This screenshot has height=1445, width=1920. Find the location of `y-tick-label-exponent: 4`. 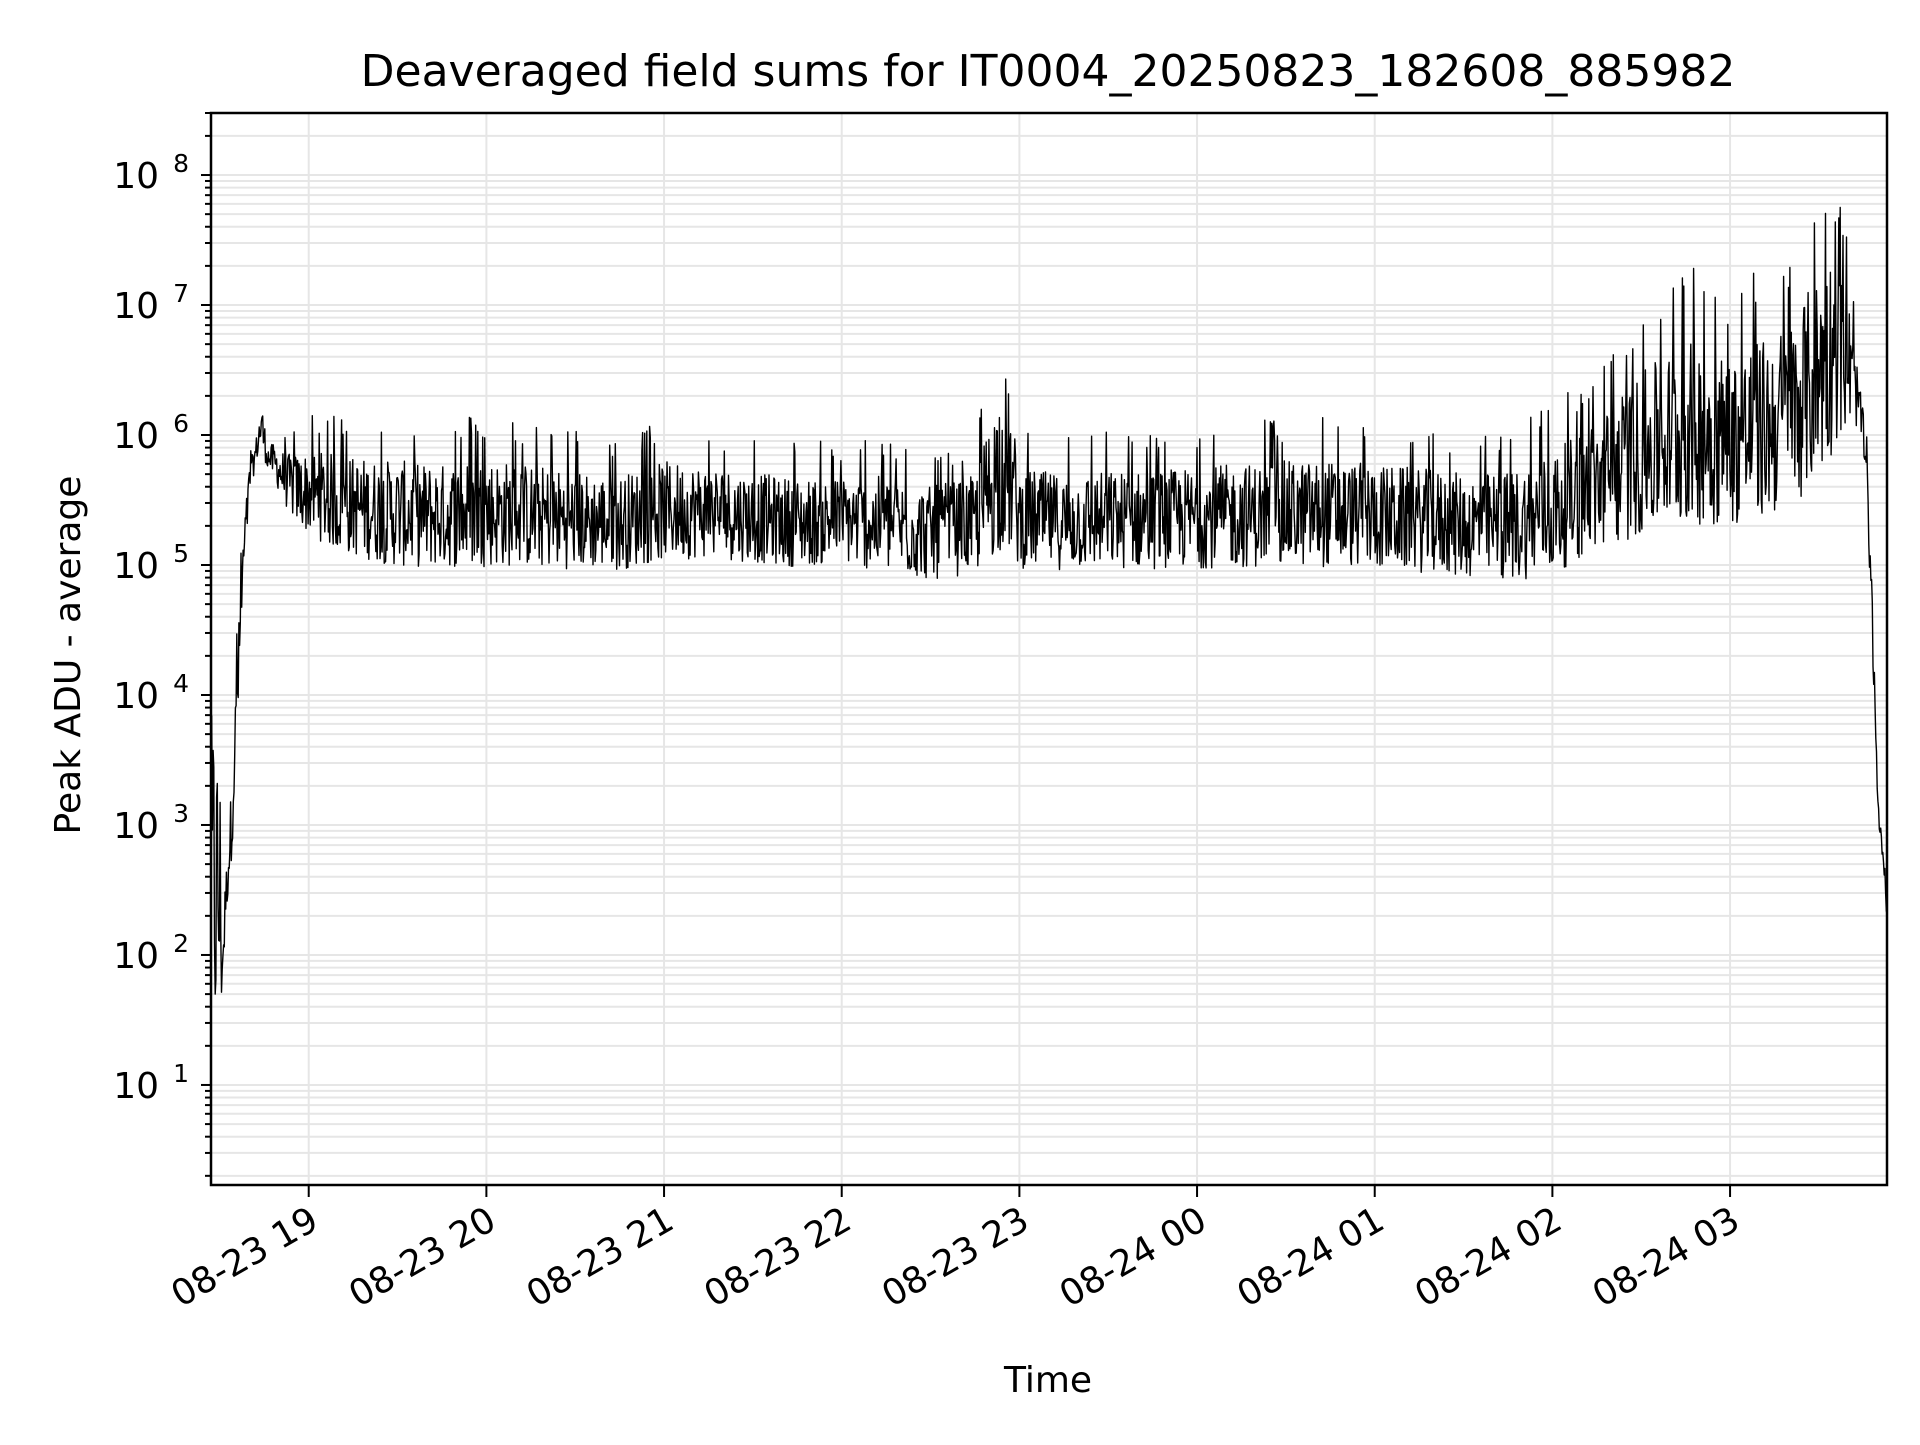

y-tick-label-exponent: 4 is located at coordinates (181, 683).